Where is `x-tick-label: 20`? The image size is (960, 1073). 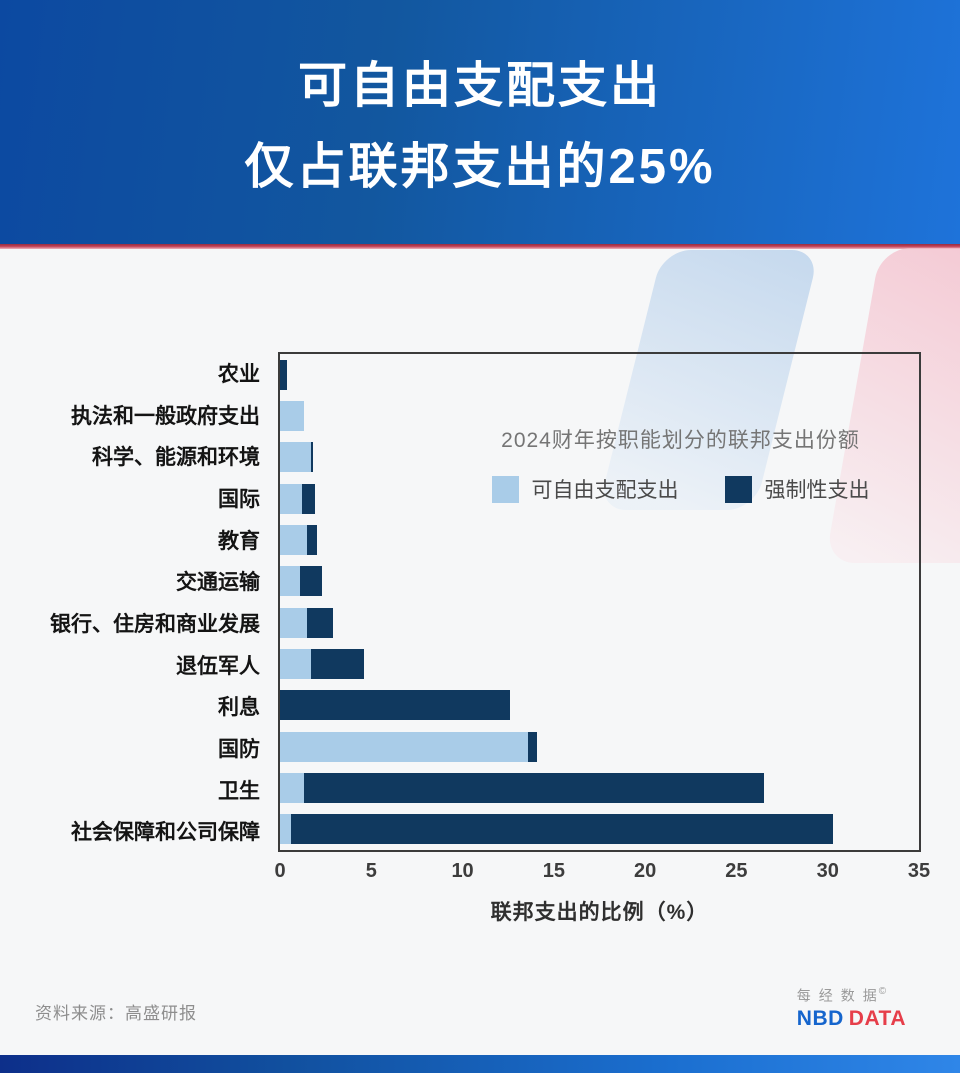 x-tick-label: 20 is located at coordinates (645, 871).